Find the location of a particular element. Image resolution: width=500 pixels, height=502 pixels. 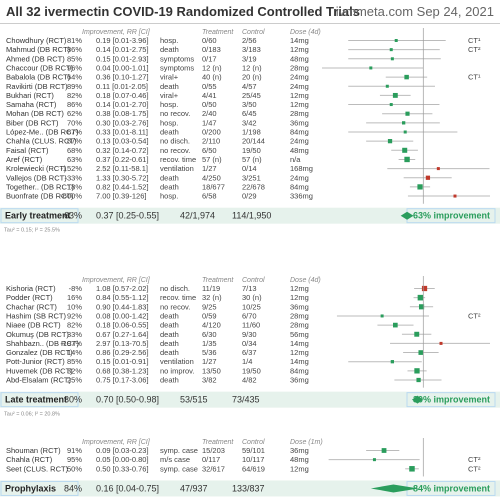

study-control: 2/56 is located at coordinates (249, 40).